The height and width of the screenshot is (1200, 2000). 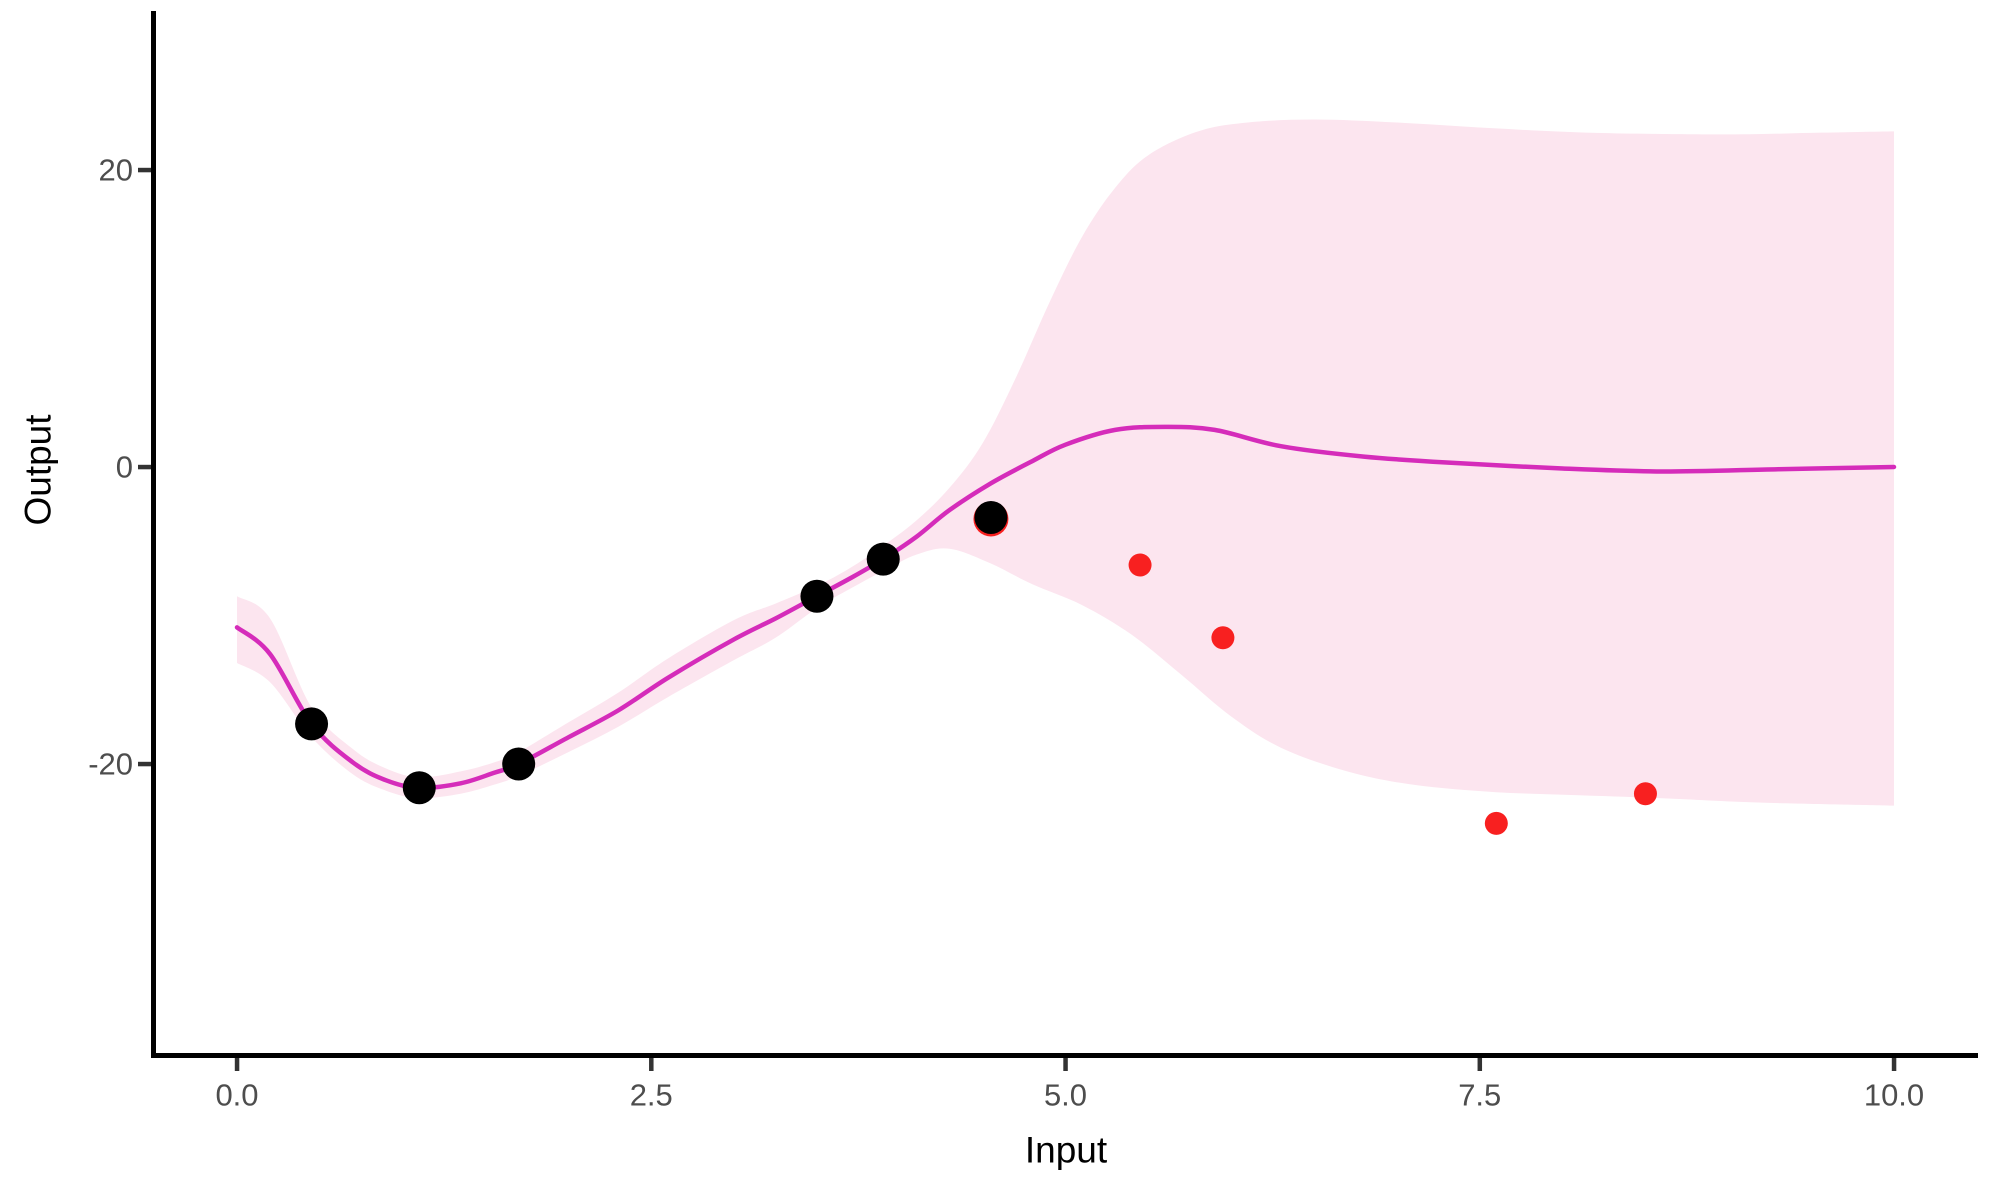 I want to click on y-tick-label: -20, so click(x=110, y=764).